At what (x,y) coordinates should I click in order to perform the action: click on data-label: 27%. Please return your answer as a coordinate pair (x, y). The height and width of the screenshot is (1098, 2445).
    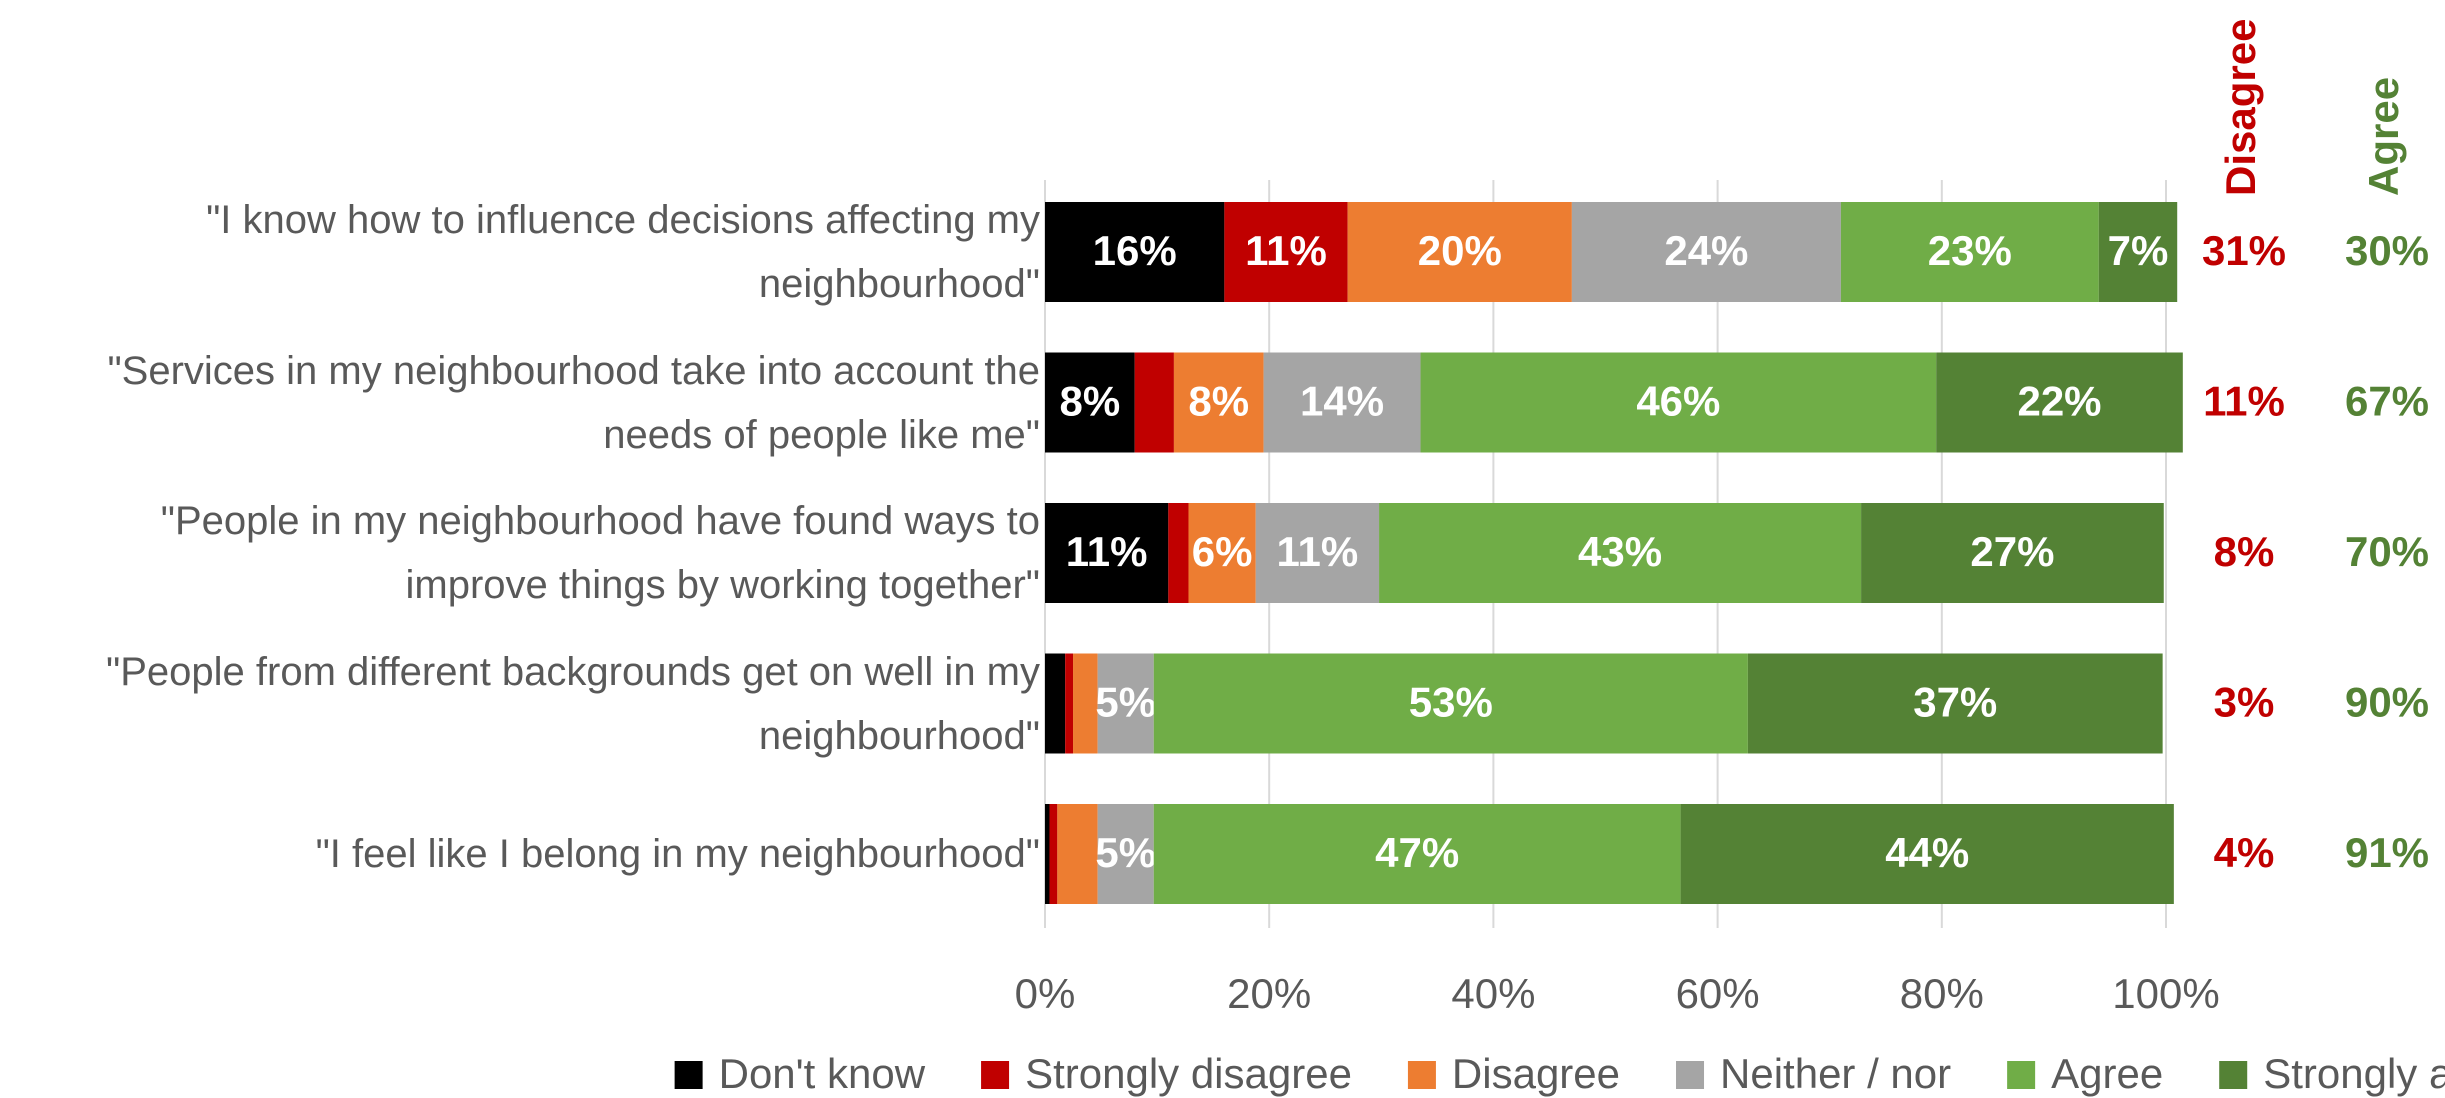
    Looking at the image, I should click on (2012, 551).